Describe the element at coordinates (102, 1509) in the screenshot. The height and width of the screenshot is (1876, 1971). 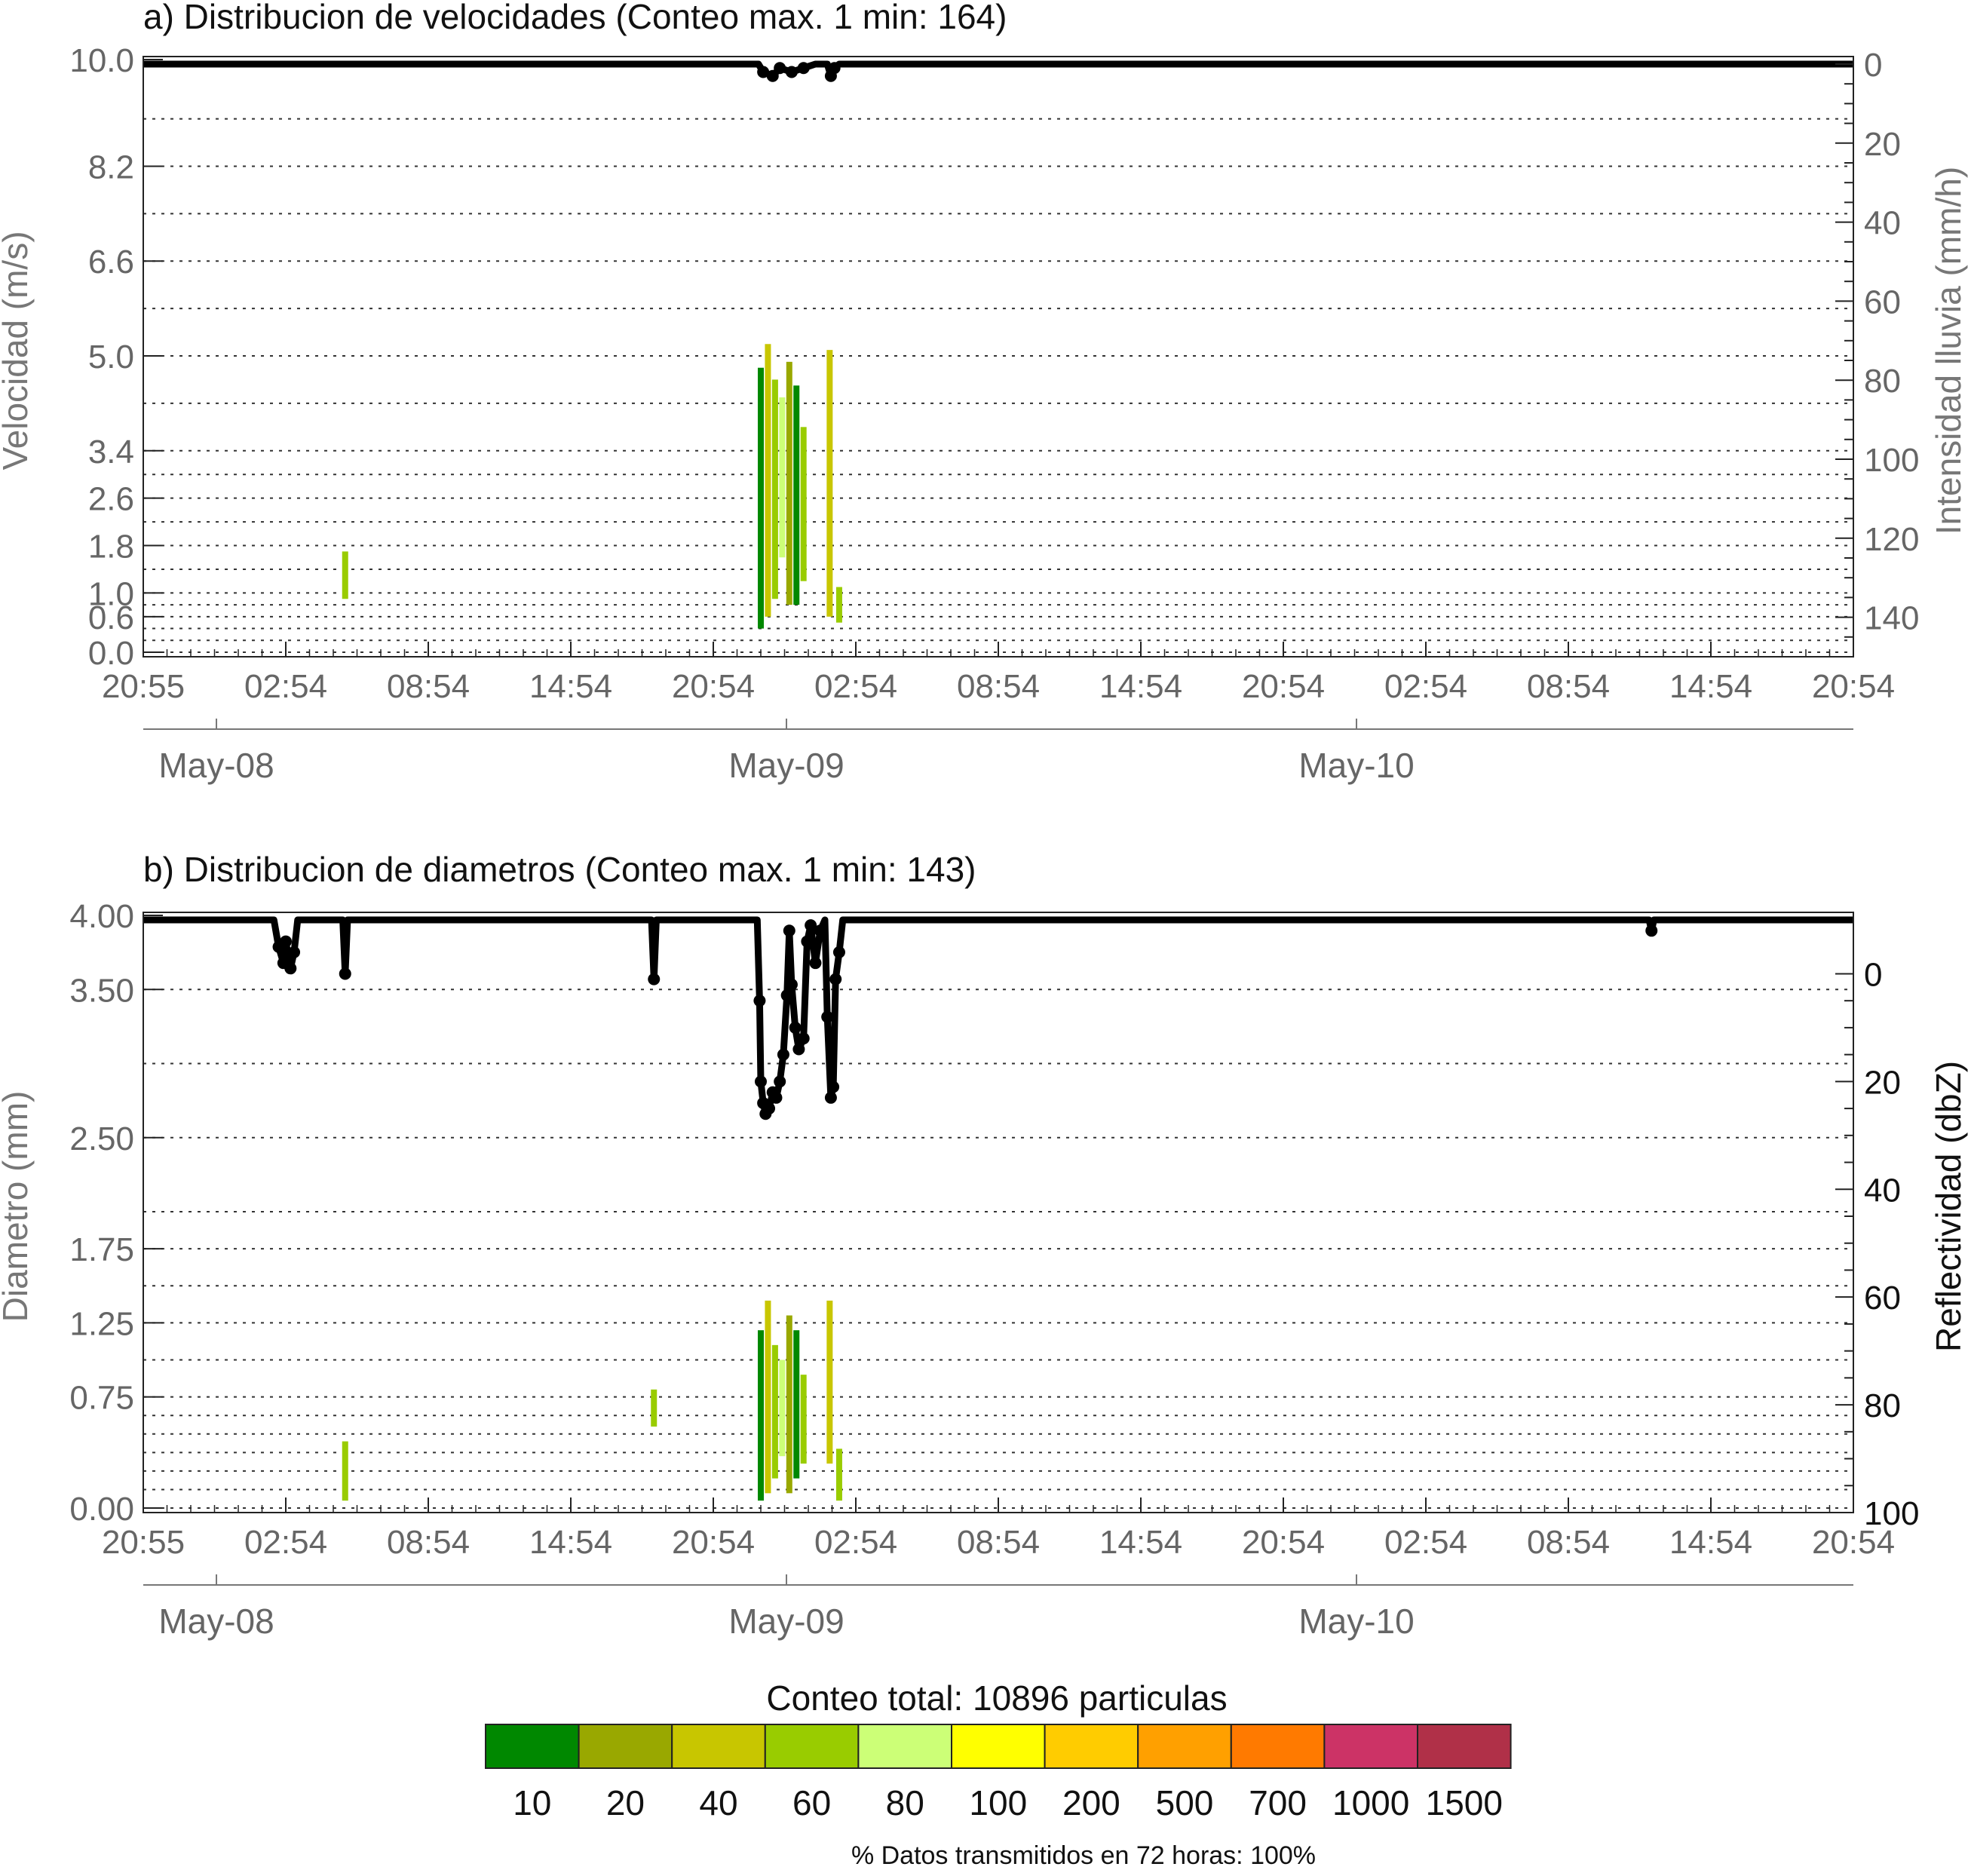
I see `y-tick-label: 0.00` at that location.